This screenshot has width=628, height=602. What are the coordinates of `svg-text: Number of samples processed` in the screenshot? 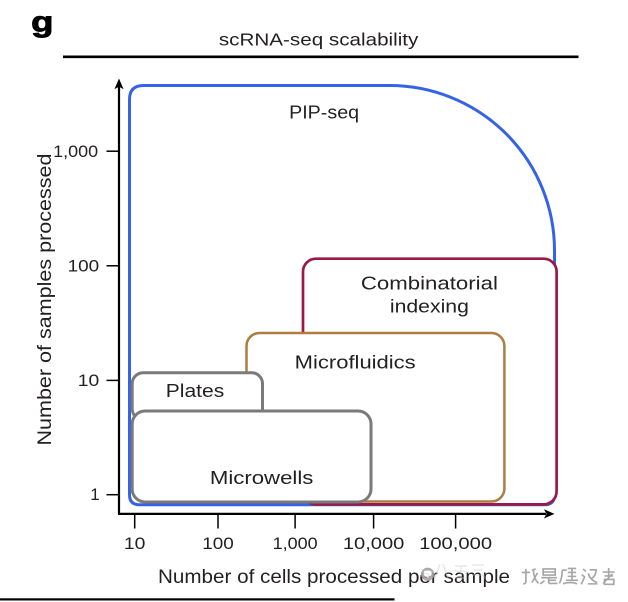 It's located at (45, 300).